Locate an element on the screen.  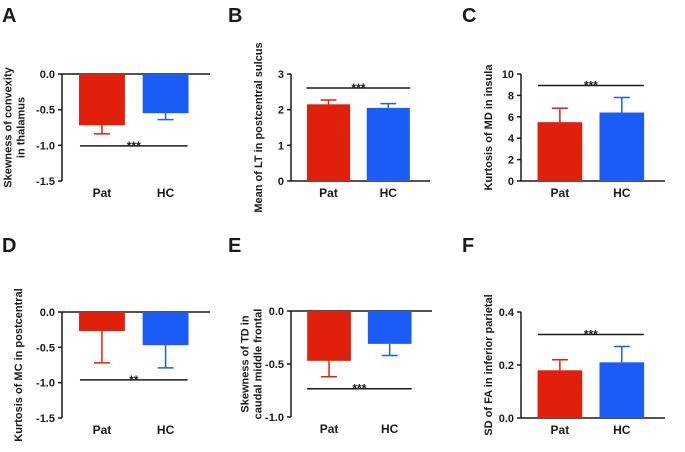
y-tick-label: 3 is located at coordinates (281, 75).